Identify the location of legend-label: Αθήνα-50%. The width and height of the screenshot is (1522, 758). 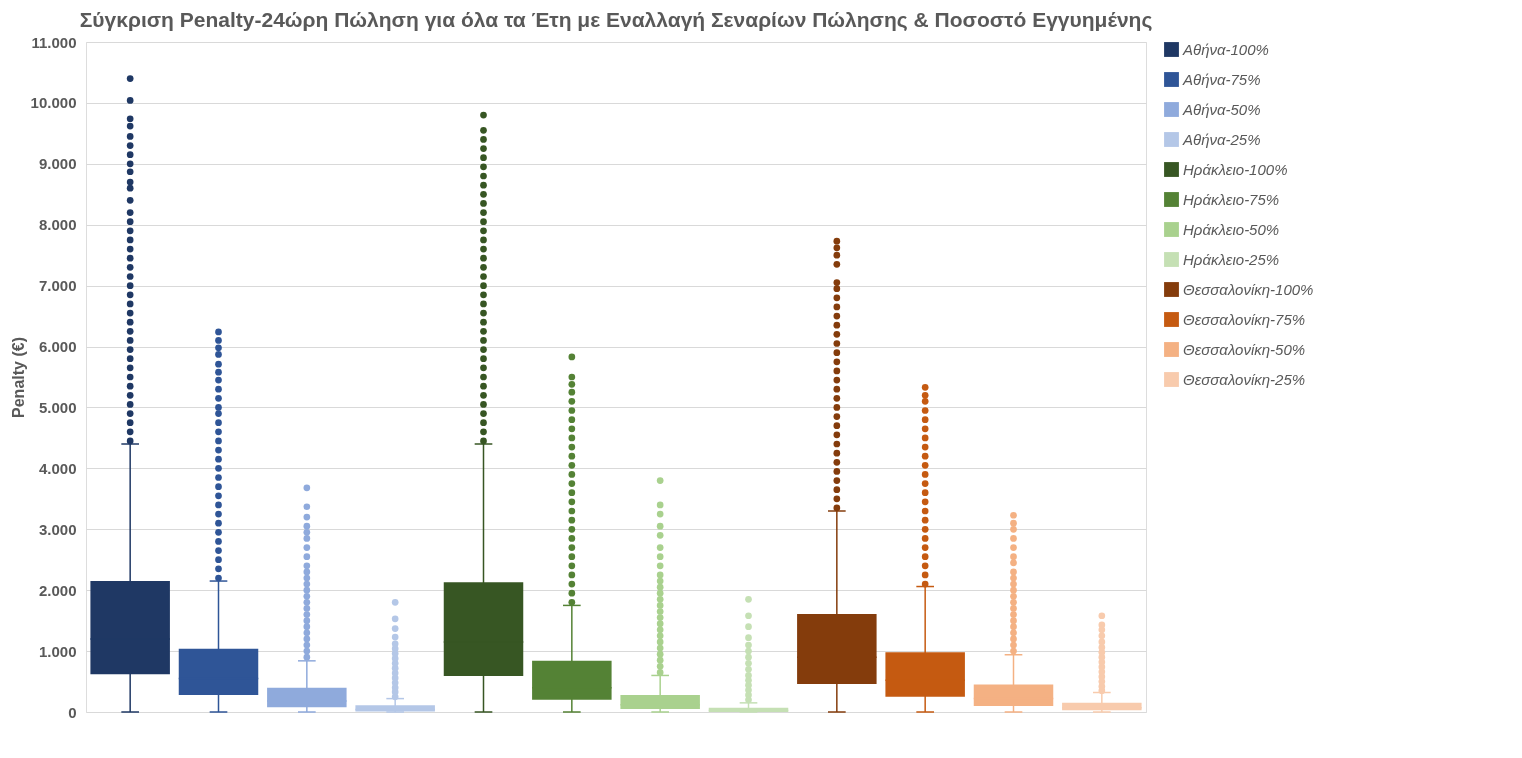
(1221, 109).